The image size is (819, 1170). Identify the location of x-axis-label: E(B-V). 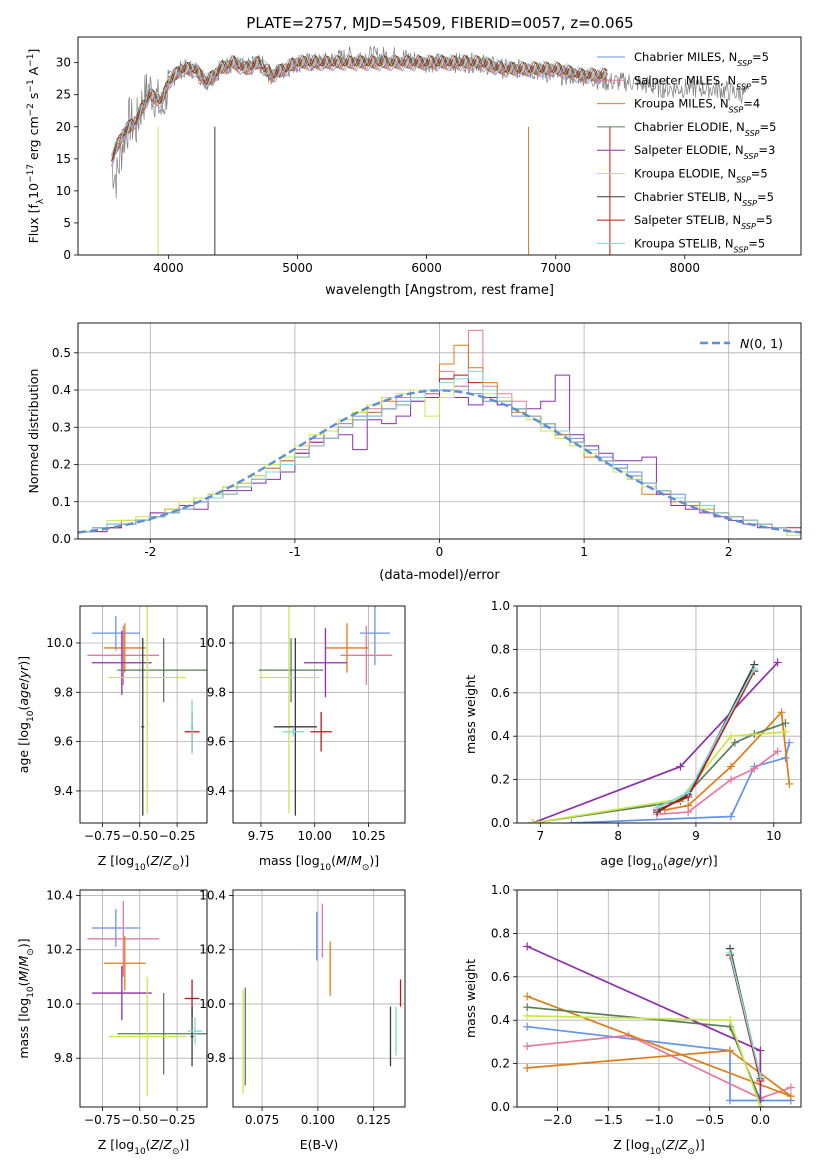
(319, 1144).